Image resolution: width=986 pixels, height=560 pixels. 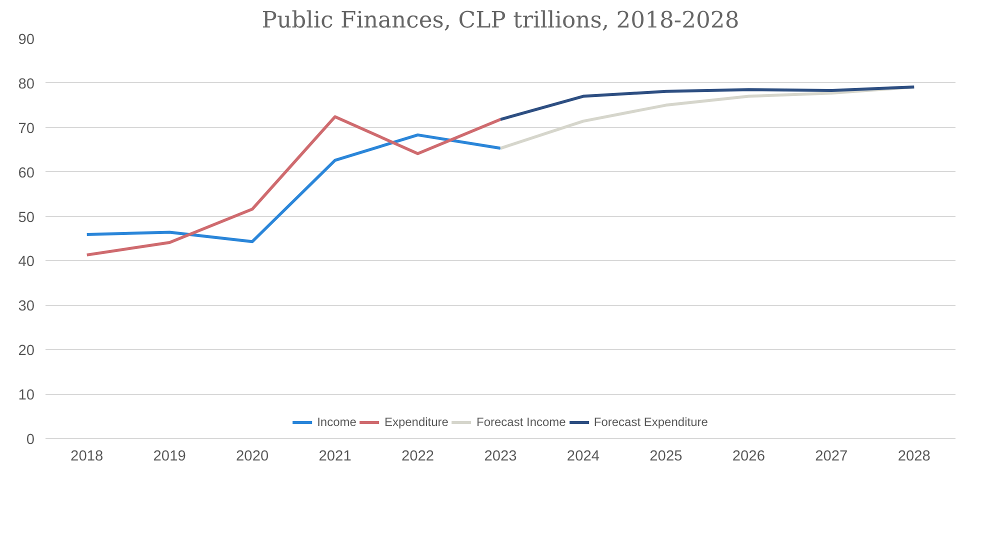 I want to click on y-tick-label: 20, so click(x=26, y=351).